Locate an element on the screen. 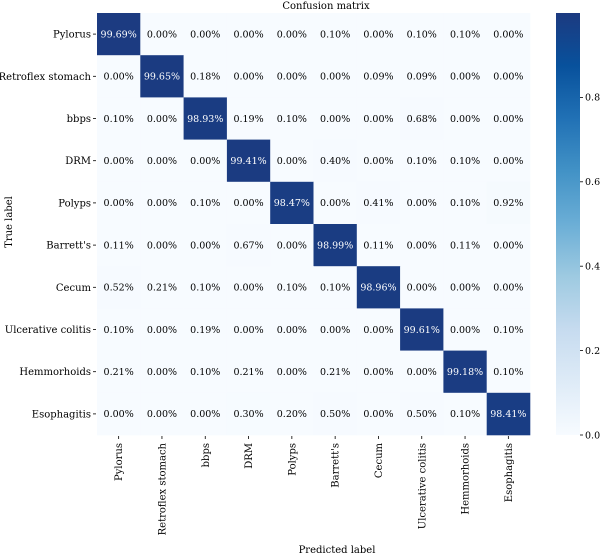 This screenshot has height=560, width=600. cell-value-label: 0.30% is located at coordinates (248, 414).